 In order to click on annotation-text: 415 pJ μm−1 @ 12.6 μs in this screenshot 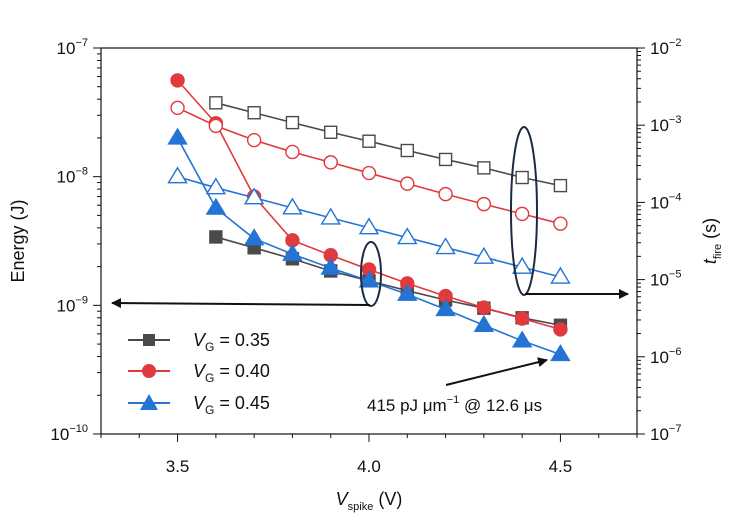, I will do `click(454, 404)`.